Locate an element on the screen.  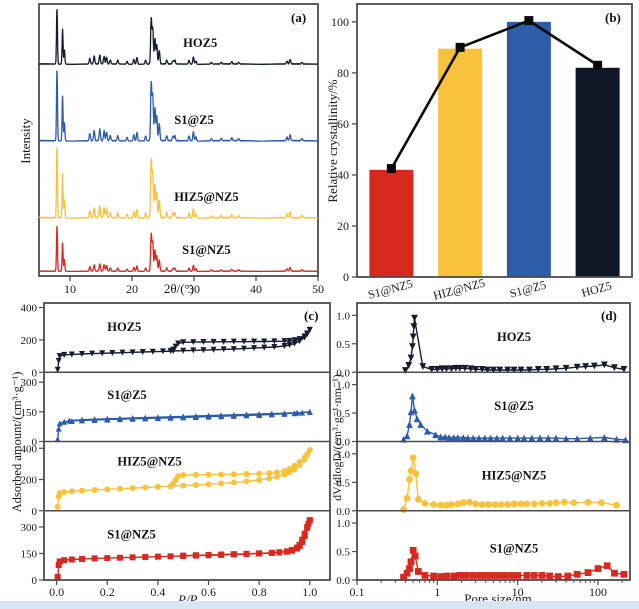
tick-label: 0.6 is located at coordinates (208, 592).